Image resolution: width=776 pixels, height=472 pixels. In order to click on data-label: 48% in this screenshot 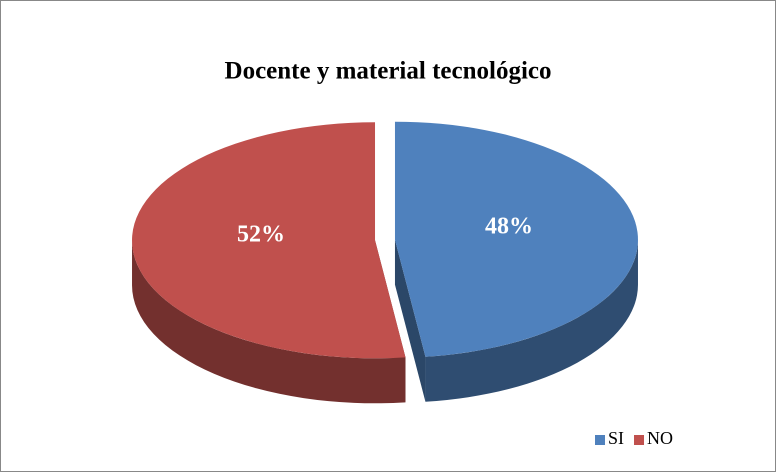, I will do `click(509, 227)`.